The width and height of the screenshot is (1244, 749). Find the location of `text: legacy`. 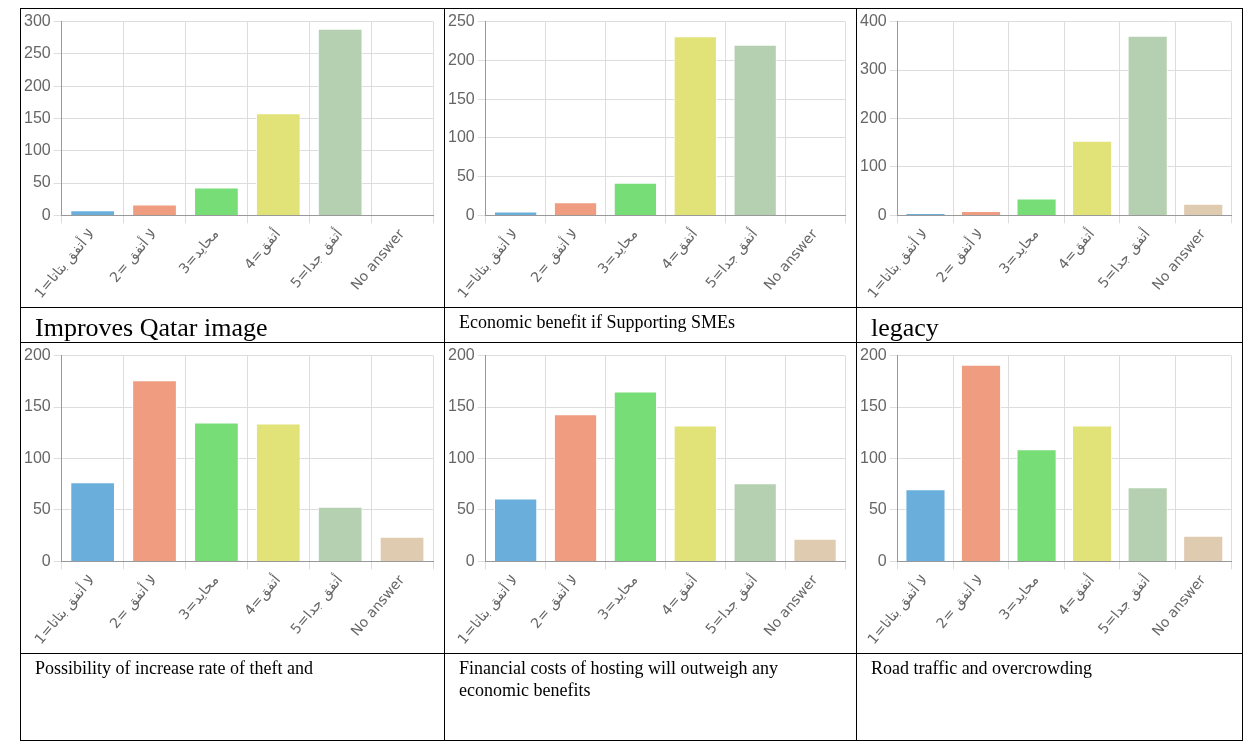

text: legacy is located at coordinates (905, 327).